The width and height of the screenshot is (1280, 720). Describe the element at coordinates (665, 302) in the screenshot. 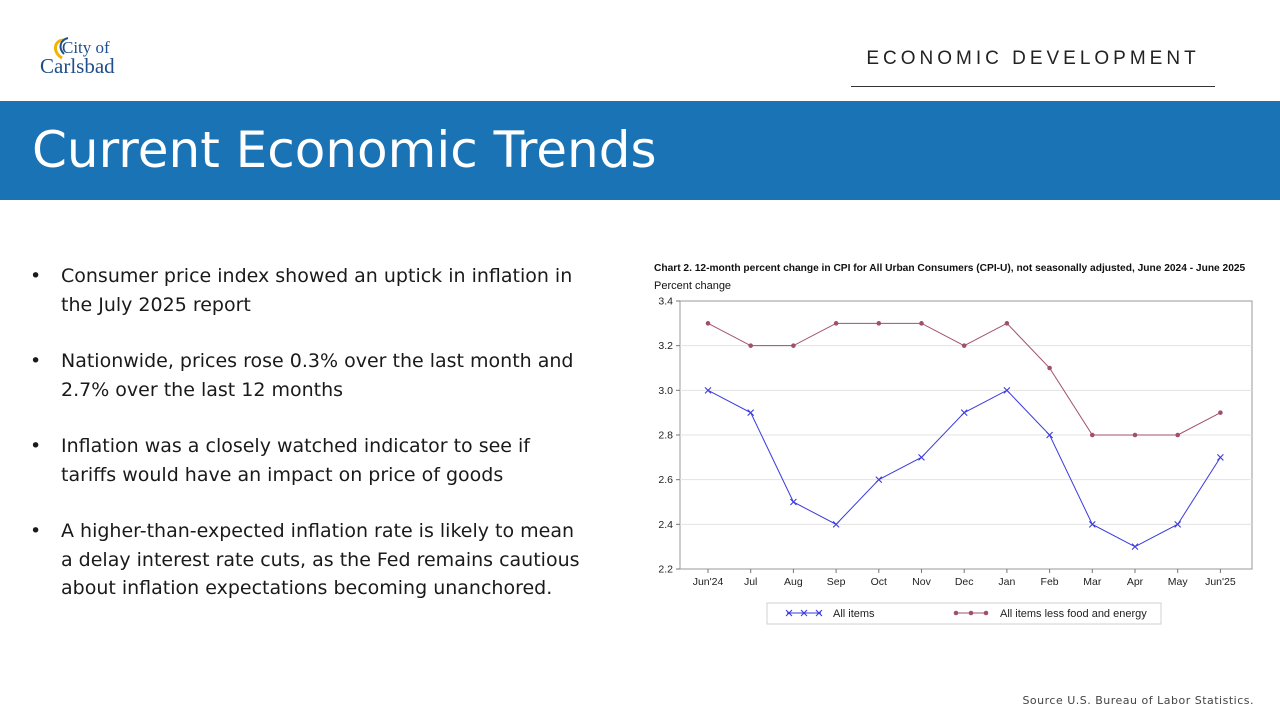

I see `y-tick-label: 3.4` at that location.